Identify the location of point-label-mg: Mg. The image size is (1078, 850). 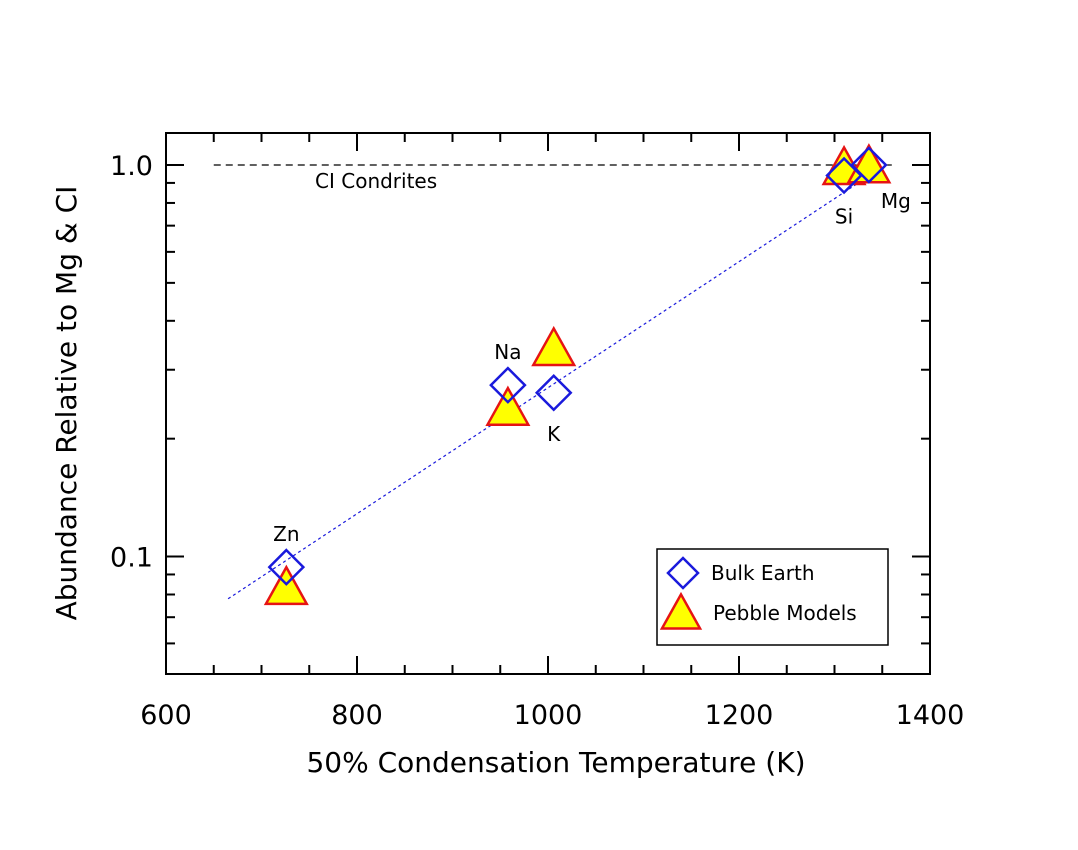
(896, 201).